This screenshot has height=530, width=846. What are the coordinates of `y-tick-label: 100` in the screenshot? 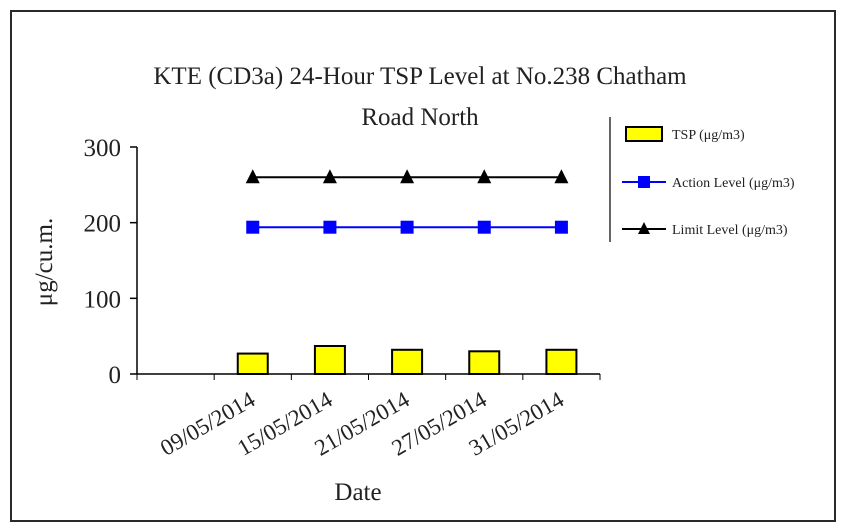 It's located at (103, 299).